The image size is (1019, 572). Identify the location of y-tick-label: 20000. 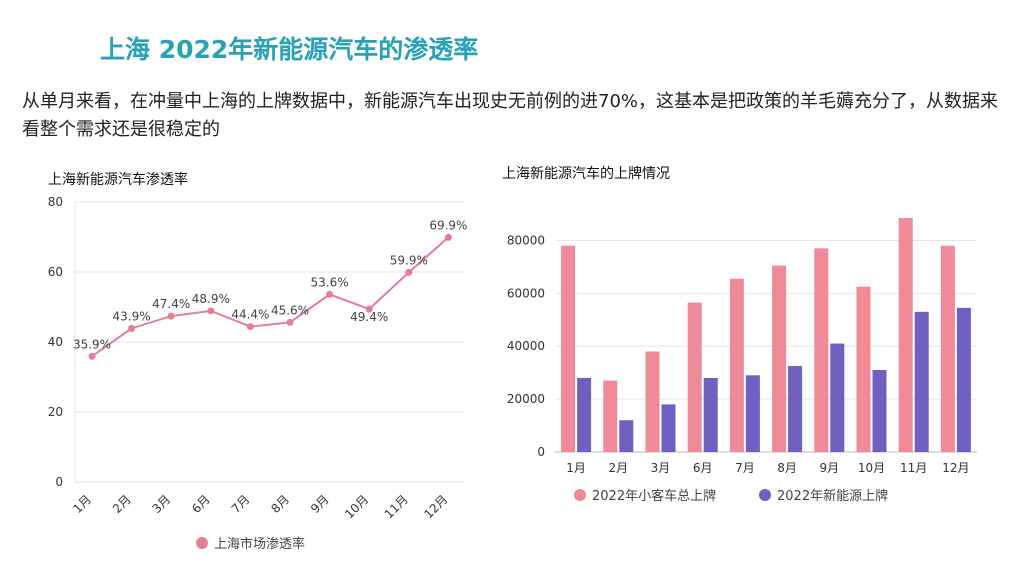
(526, 399).